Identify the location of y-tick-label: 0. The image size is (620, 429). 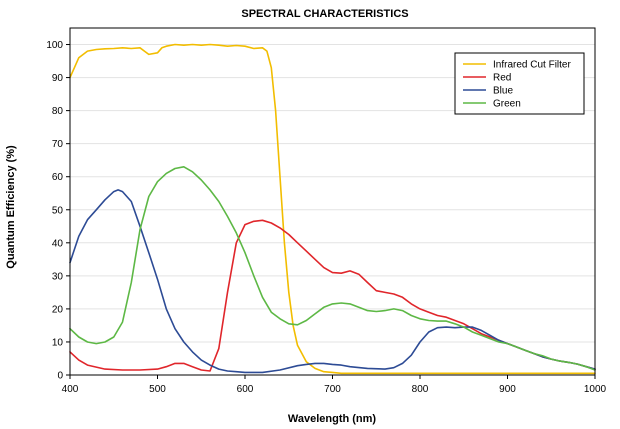
(60, 376).